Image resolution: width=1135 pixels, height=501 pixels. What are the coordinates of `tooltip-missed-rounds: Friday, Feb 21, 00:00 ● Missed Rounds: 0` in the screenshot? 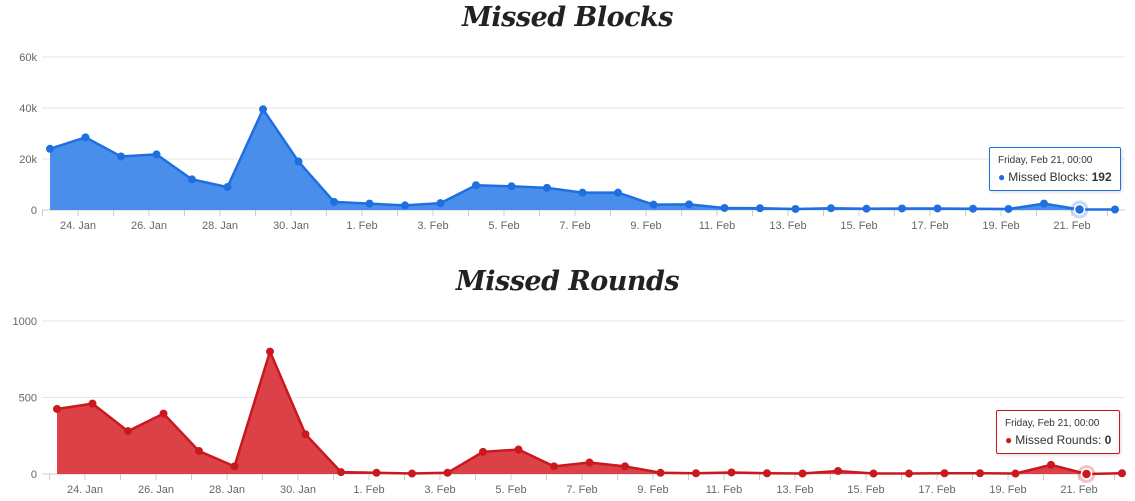 It's located at (1058, 432).